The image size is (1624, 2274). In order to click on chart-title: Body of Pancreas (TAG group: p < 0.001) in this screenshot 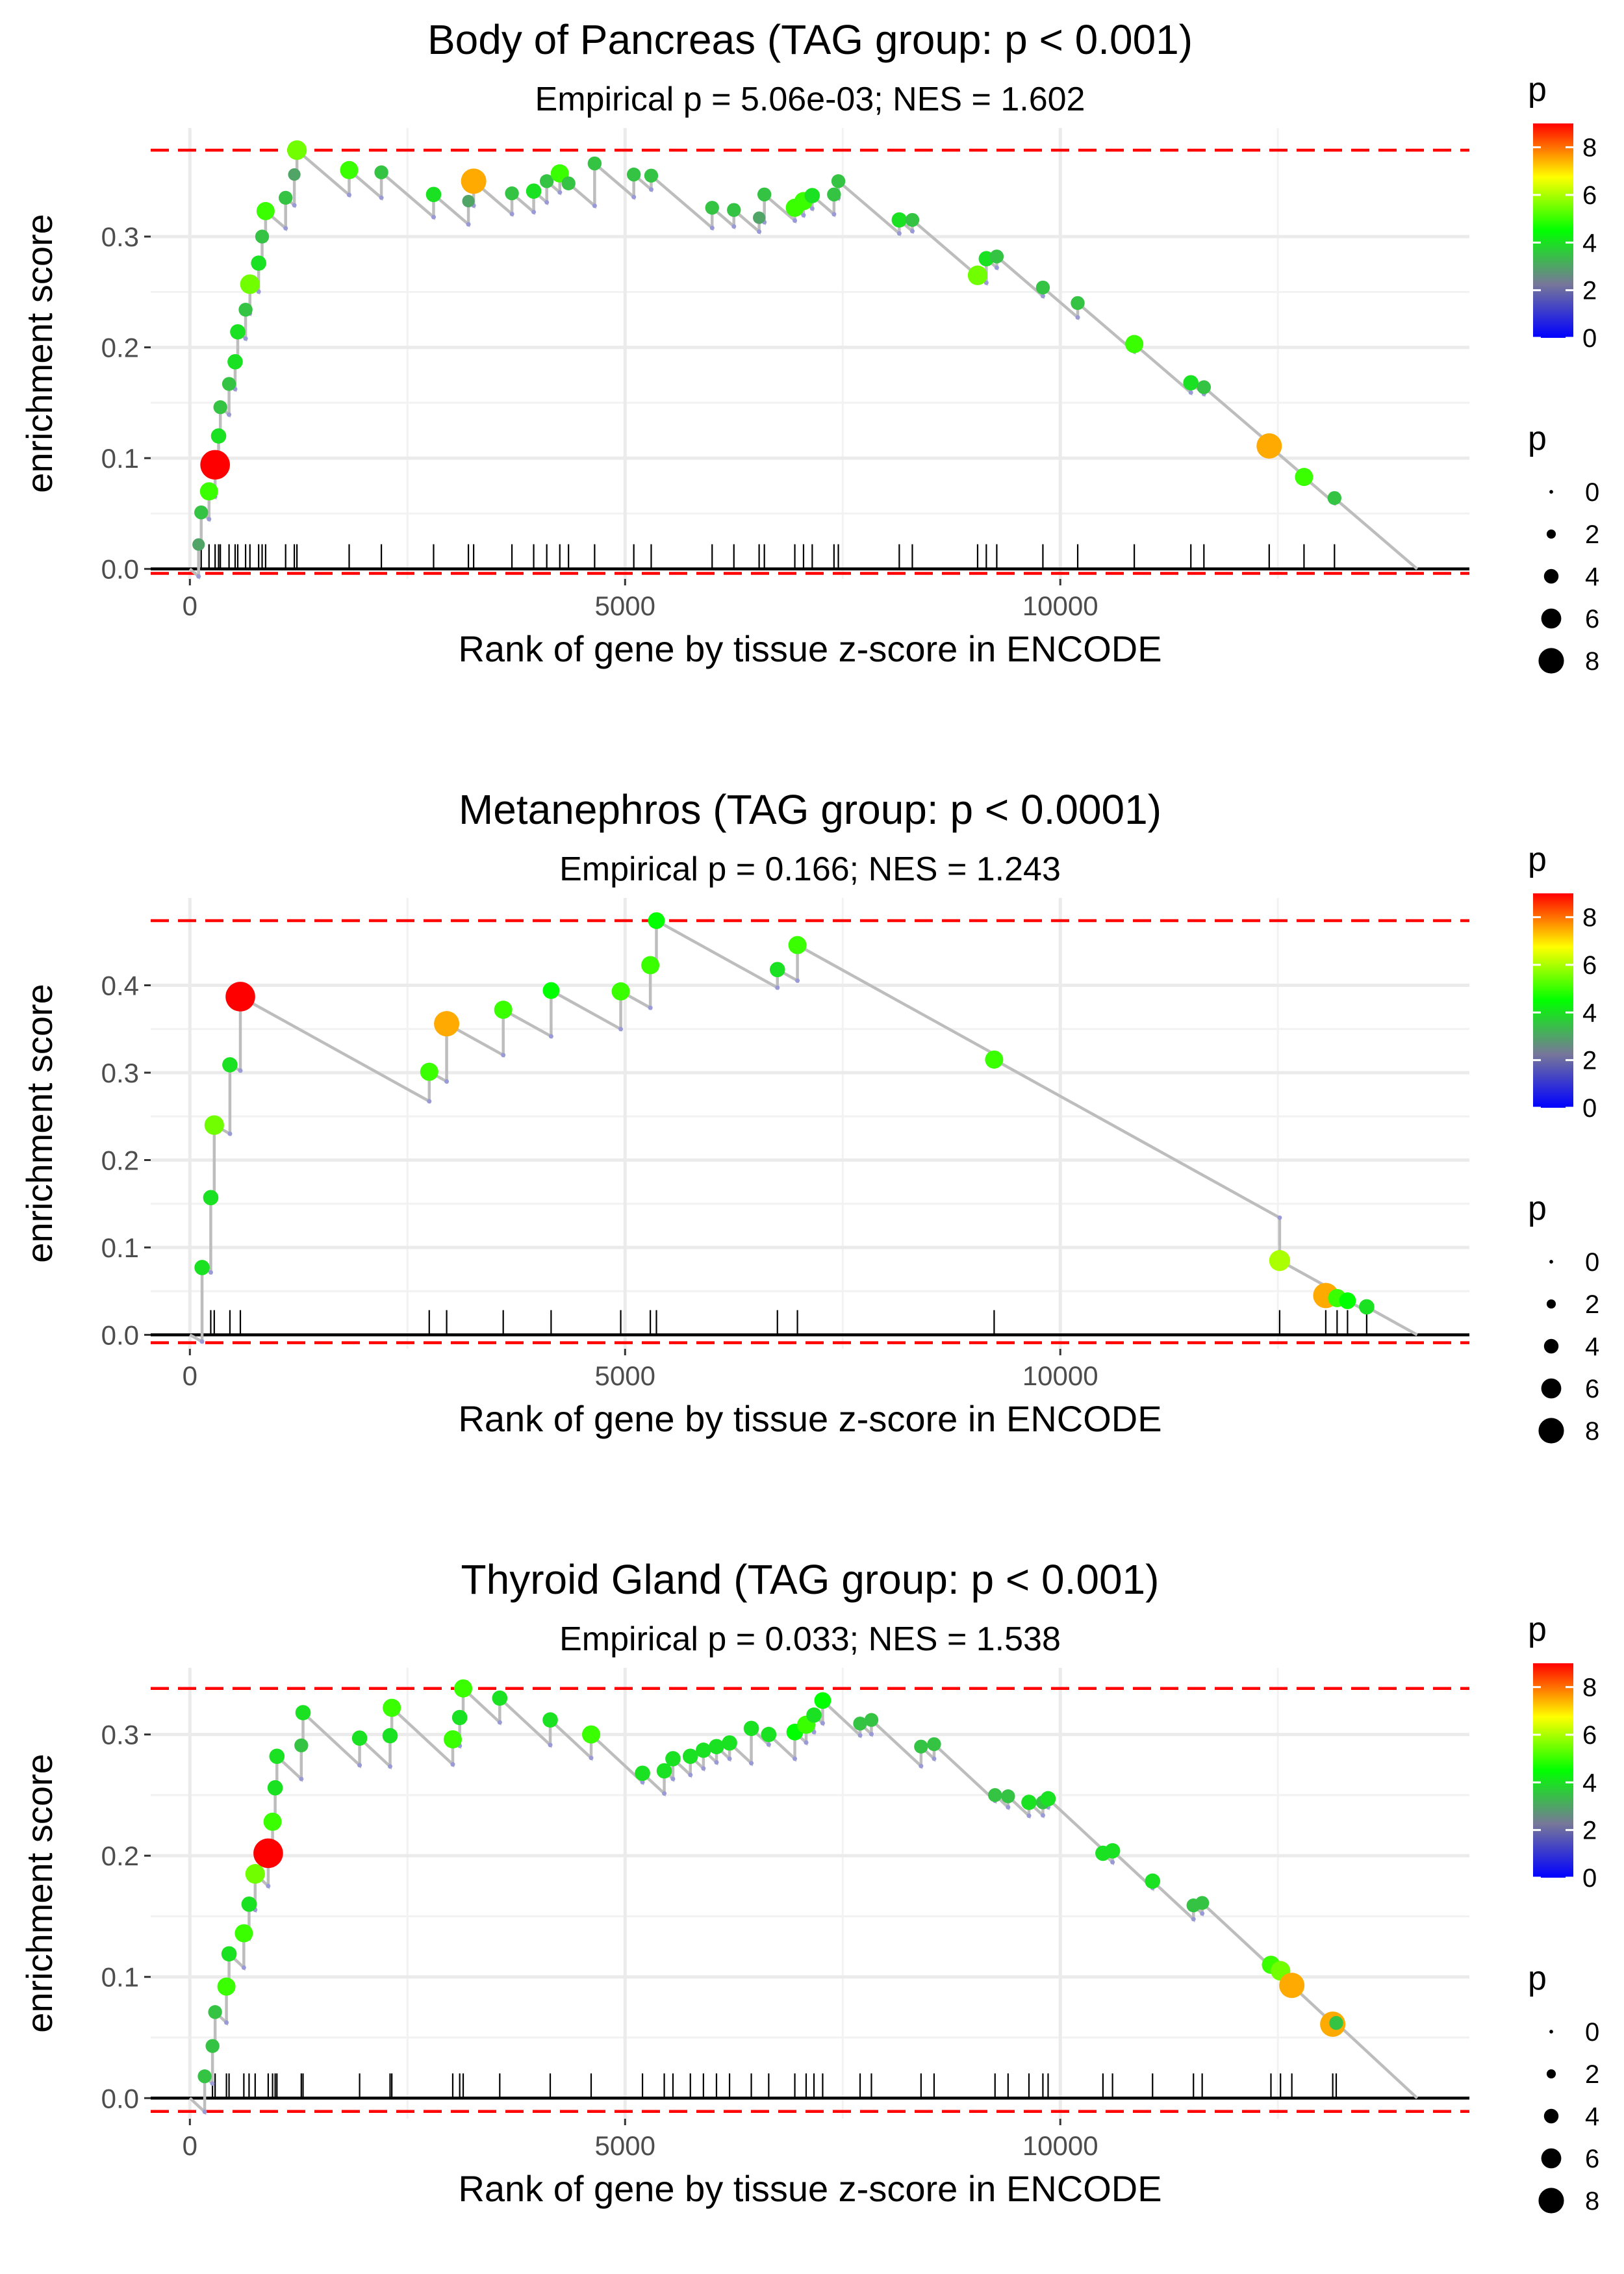, I will do `click(810, 39)`.